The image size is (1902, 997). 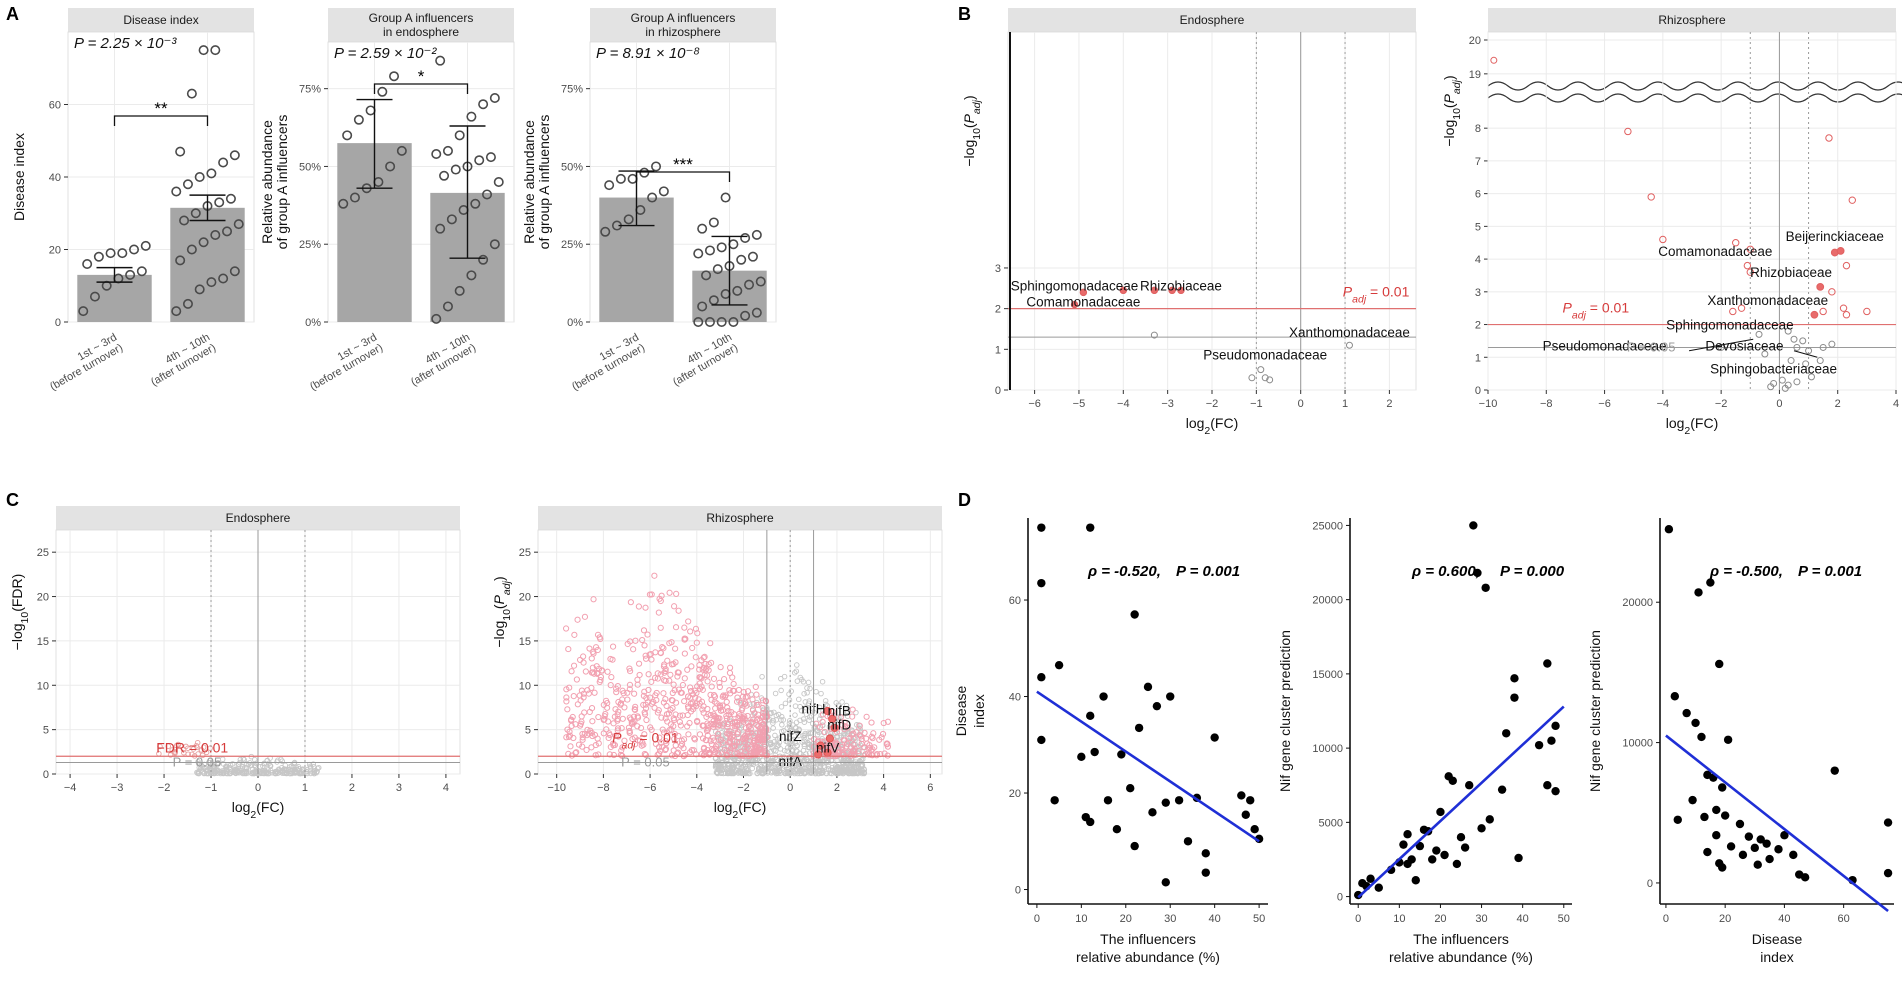 What do you see at coordinates (17, 593) in the screenshot?
I see `y-axis-title-text-part: (FDR)` at bounding box center [17, 593].